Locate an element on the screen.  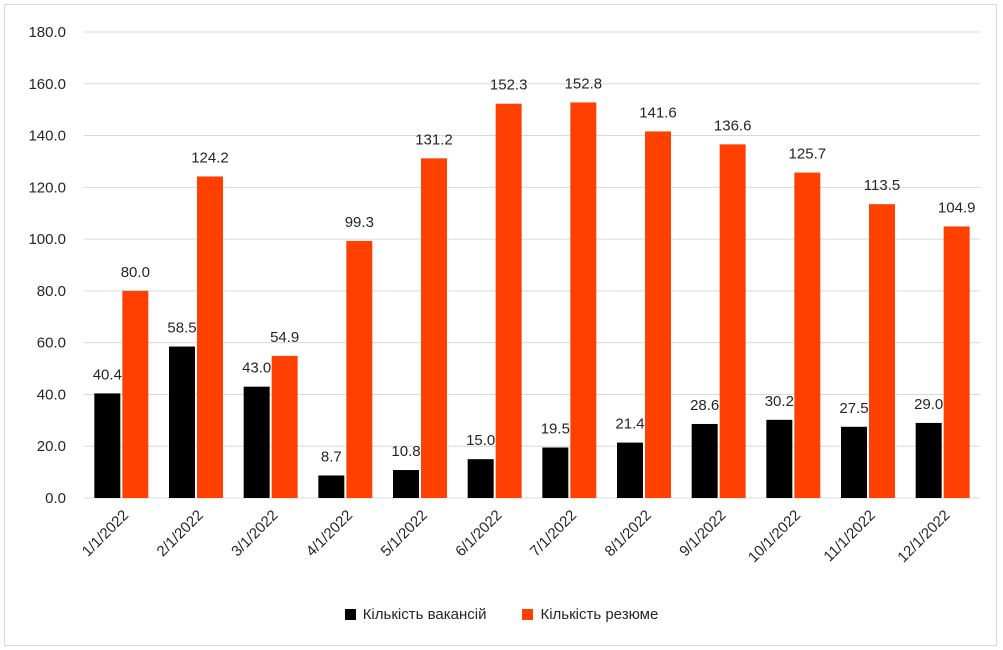
legend-item-resumes: Кількість резюме is located at coordinates (590, 614).